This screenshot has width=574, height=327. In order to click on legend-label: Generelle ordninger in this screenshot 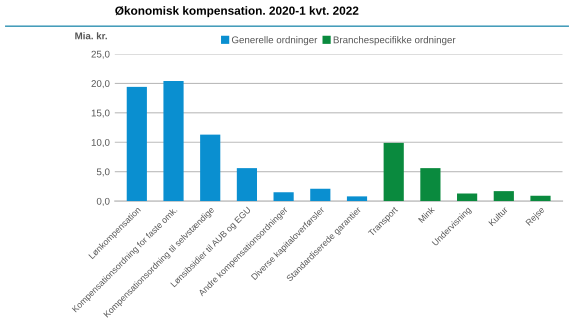, I will do `click(275, 41)`.